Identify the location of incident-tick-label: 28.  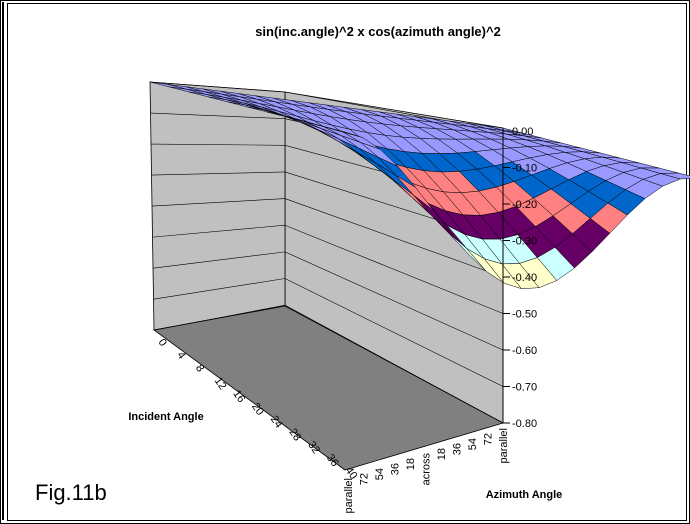
(294, 434).